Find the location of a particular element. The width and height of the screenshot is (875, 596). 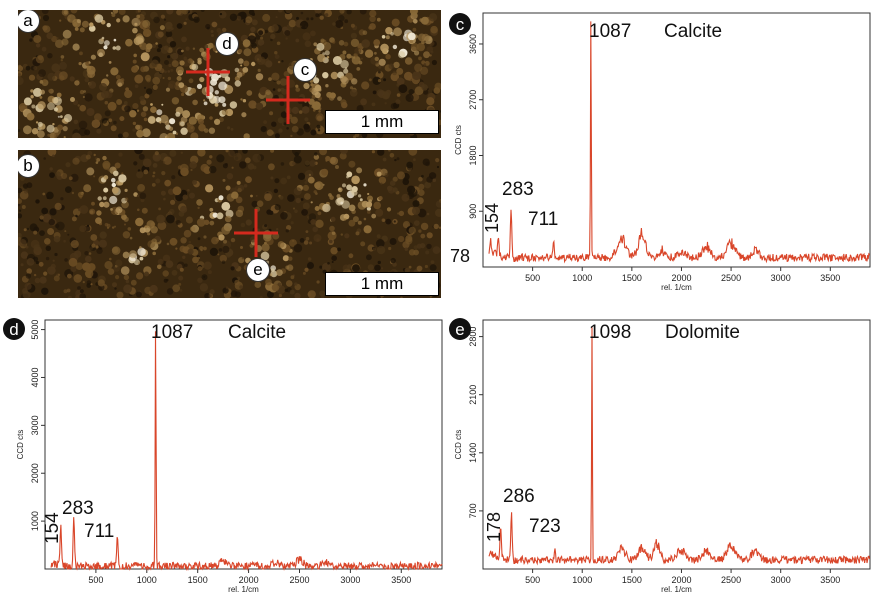

micrograph-b: b e 1 mm is located at coordinates (229, 224).